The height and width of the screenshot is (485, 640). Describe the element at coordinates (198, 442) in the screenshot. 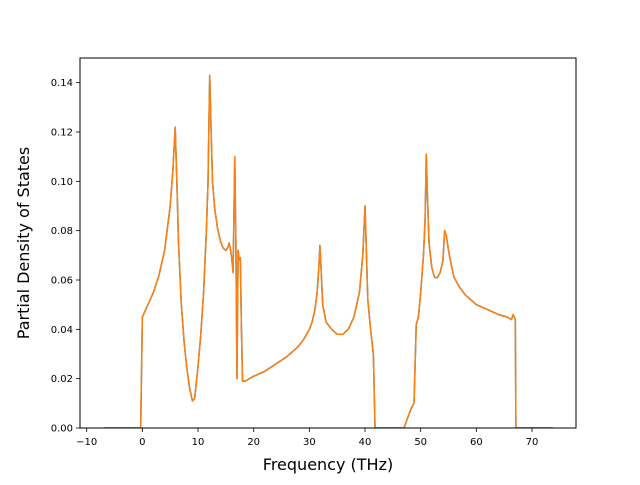

I see `x-tick-label: 10` at that location.